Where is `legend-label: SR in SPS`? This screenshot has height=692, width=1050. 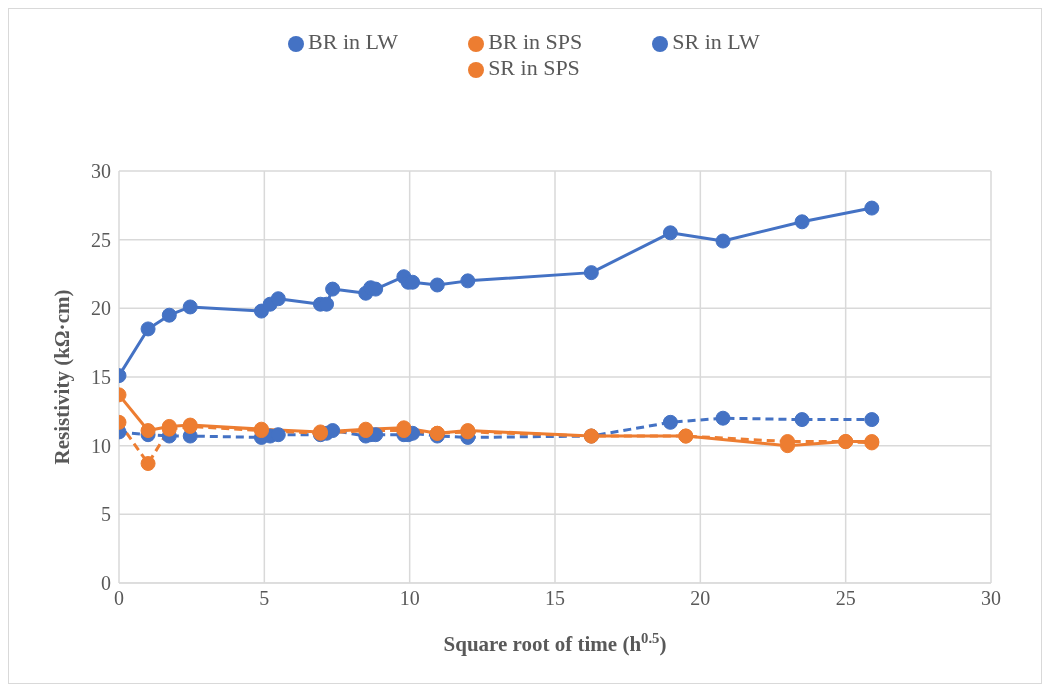
legend-label: SR in SPS is located at coordinates (534, 67).